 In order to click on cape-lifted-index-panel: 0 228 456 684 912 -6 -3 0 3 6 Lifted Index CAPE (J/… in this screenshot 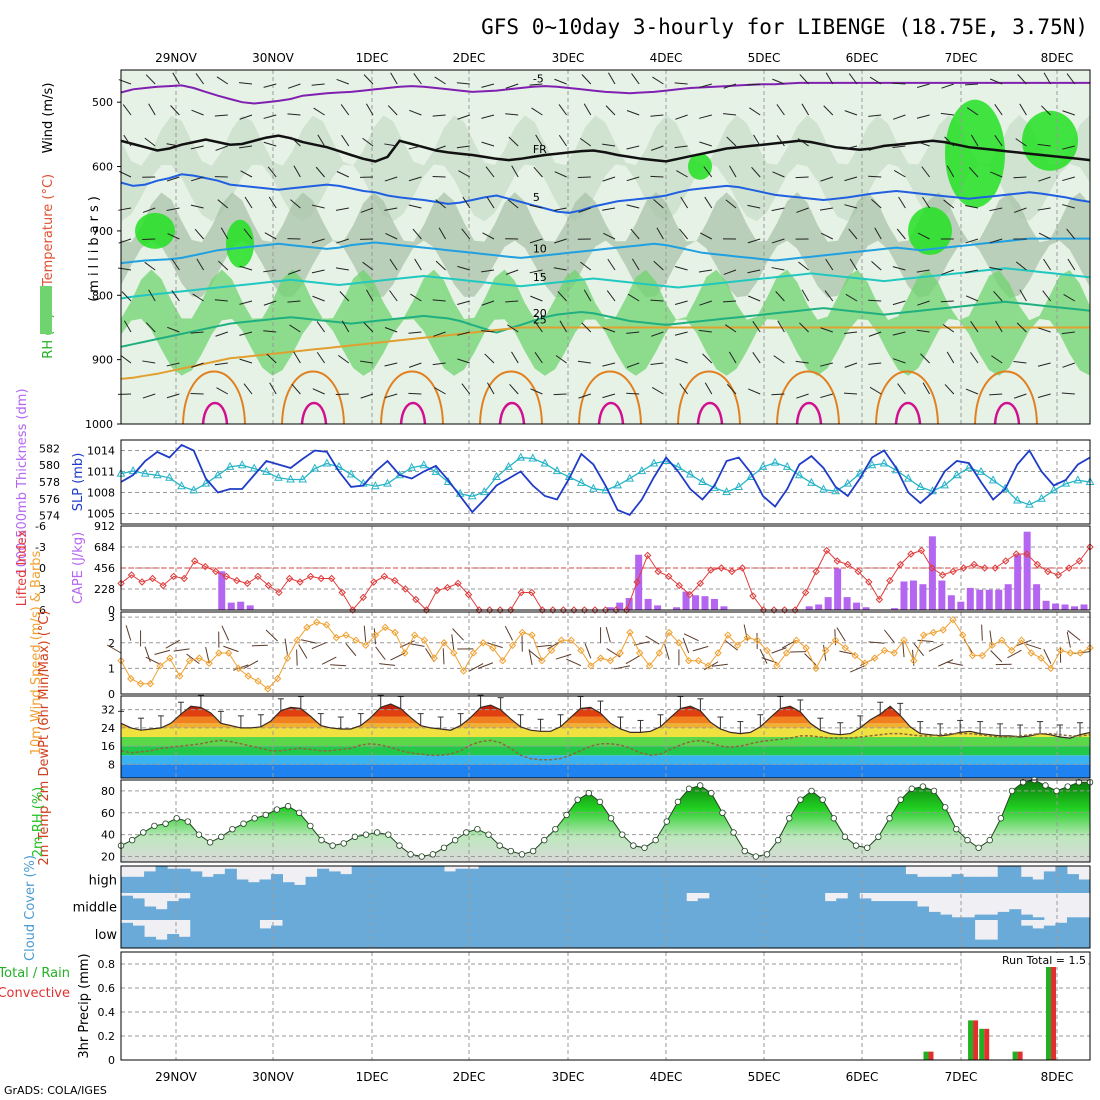, I will do `click(554, 568)`.